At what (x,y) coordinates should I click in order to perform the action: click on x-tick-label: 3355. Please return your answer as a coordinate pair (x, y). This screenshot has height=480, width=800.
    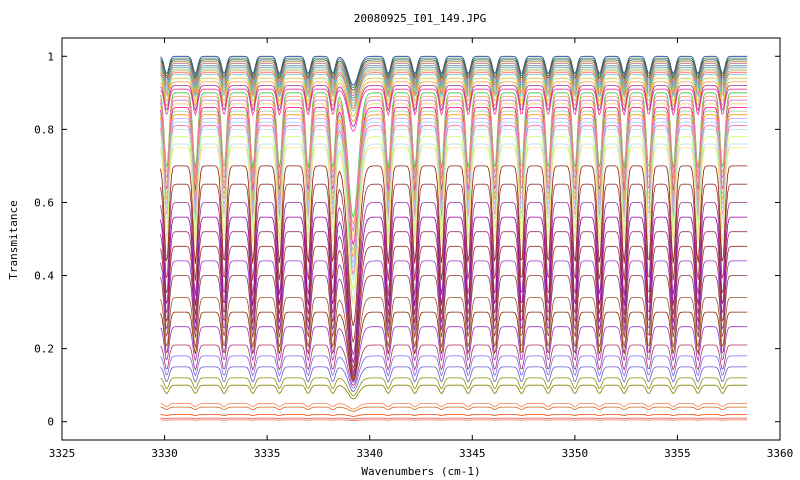
    Looking at the image, I should click on (677, 453).